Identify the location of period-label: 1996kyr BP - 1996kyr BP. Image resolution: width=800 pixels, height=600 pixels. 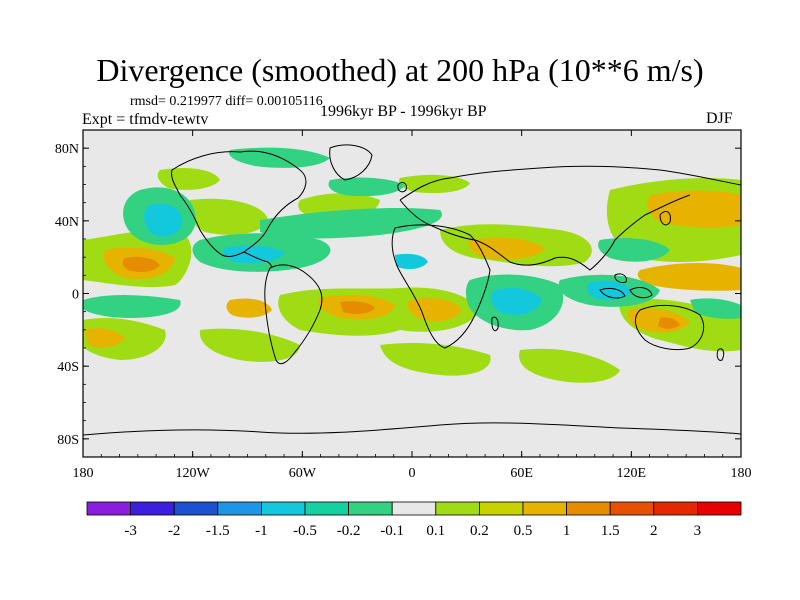
(403, 111).